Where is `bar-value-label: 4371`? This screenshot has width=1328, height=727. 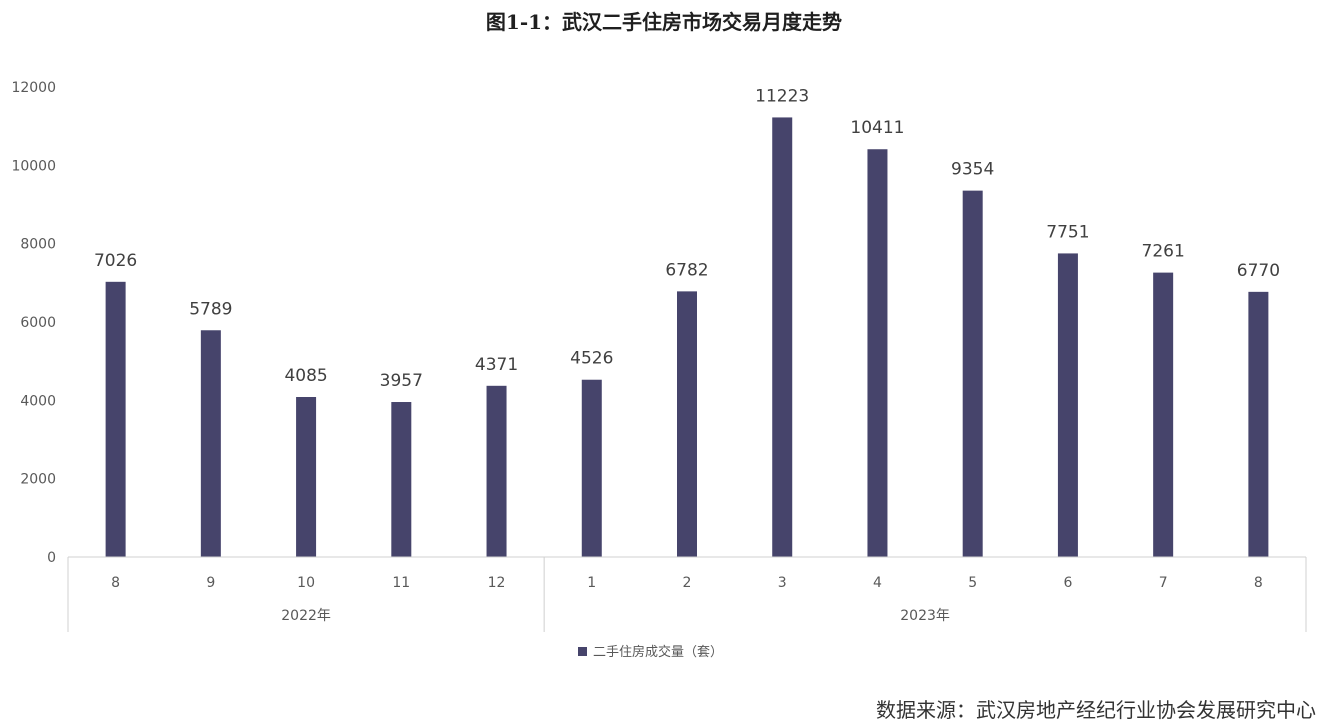 bar-value-label: 4371 is located at coordinates (496, 365).